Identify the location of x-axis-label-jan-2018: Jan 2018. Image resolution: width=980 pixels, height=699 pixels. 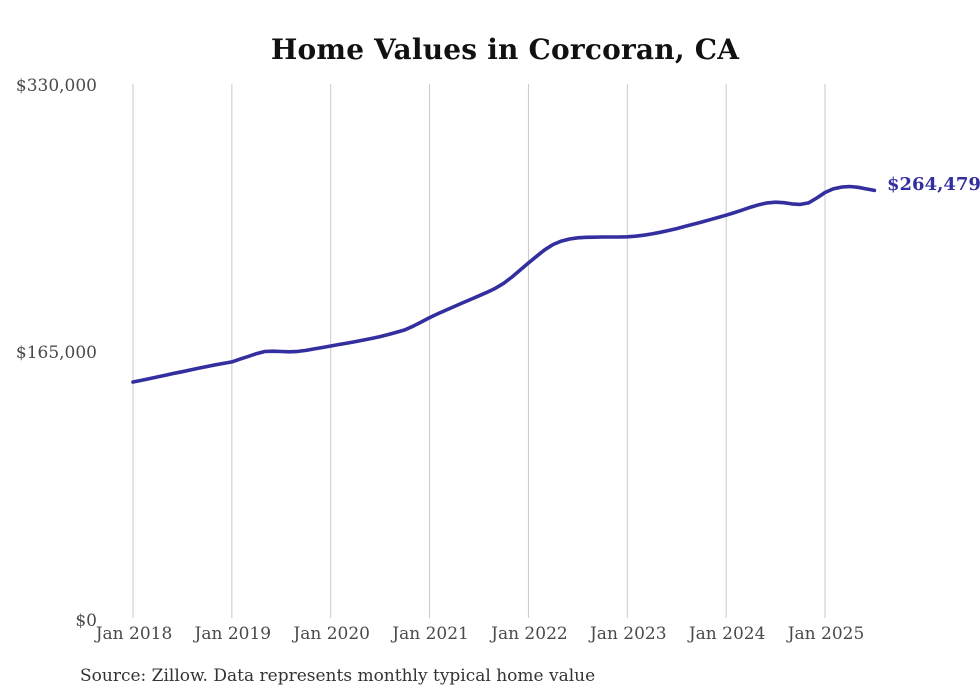
(134, 634).